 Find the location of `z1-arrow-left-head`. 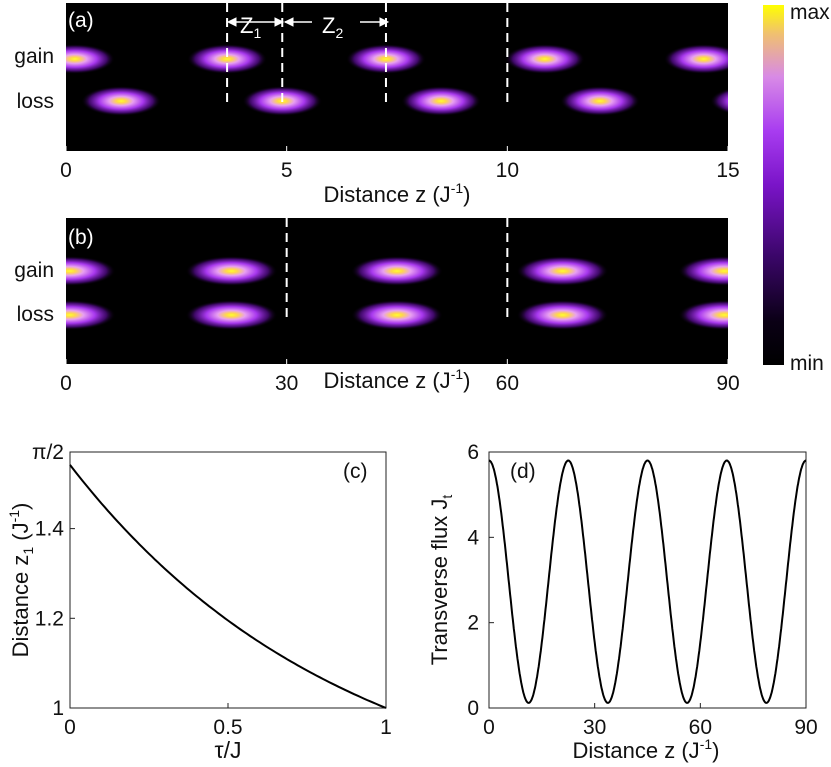

z1-arrow-left-head is located at coordinates (231, 22).